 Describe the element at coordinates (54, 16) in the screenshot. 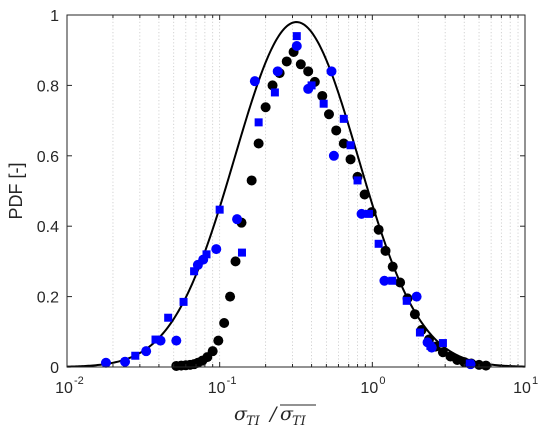

I see `y-tick-label: 1` at that location.